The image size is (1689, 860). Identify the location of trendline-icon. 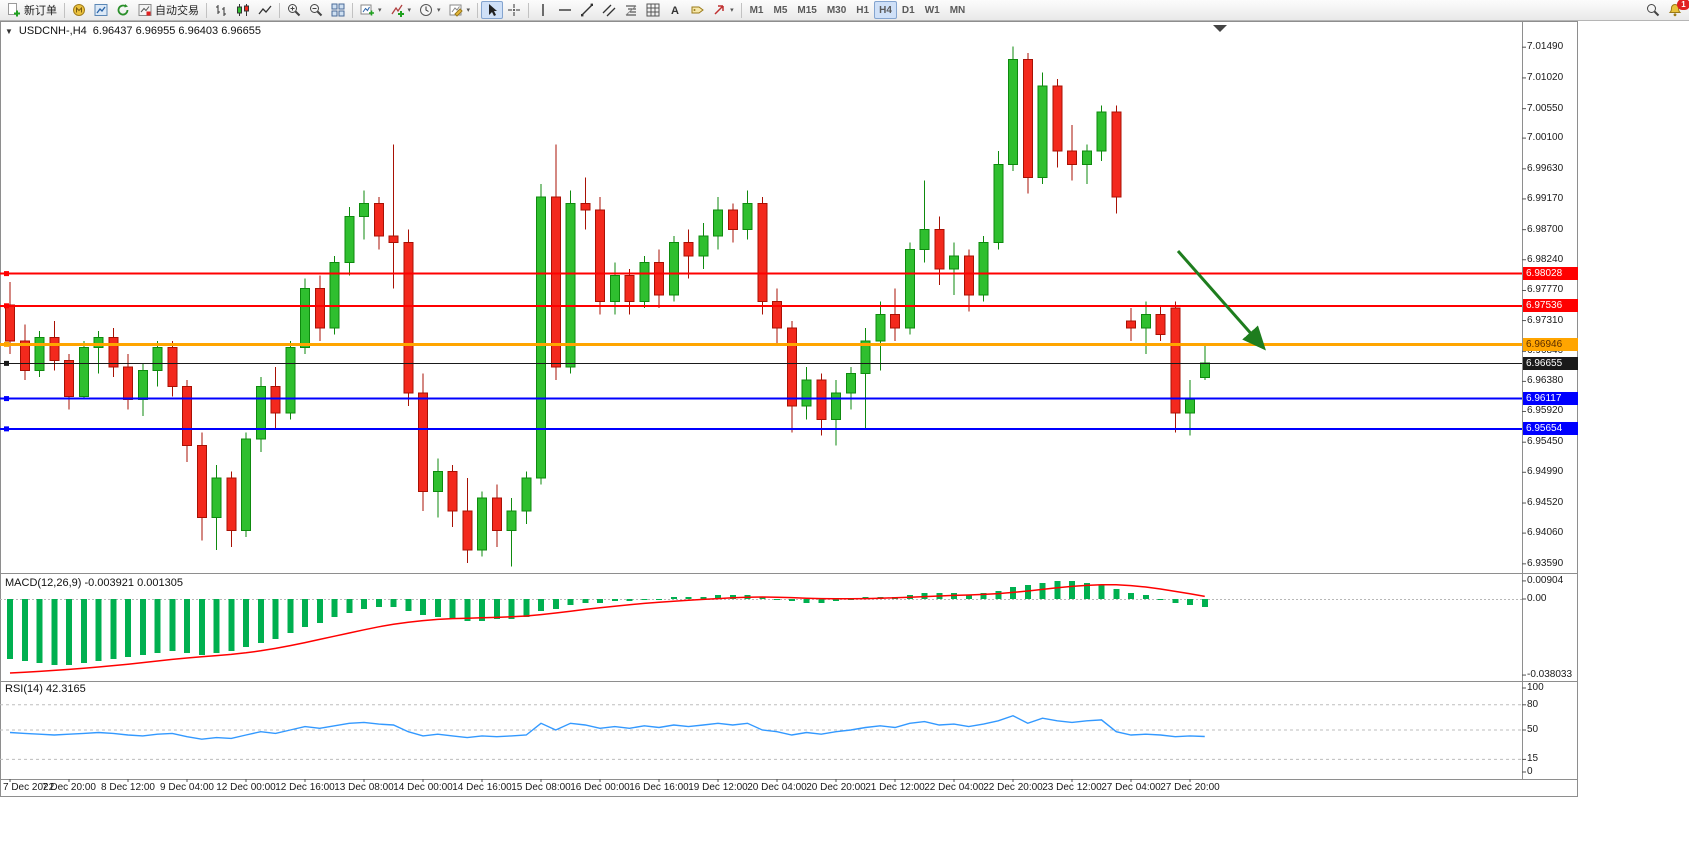
(587, 10).